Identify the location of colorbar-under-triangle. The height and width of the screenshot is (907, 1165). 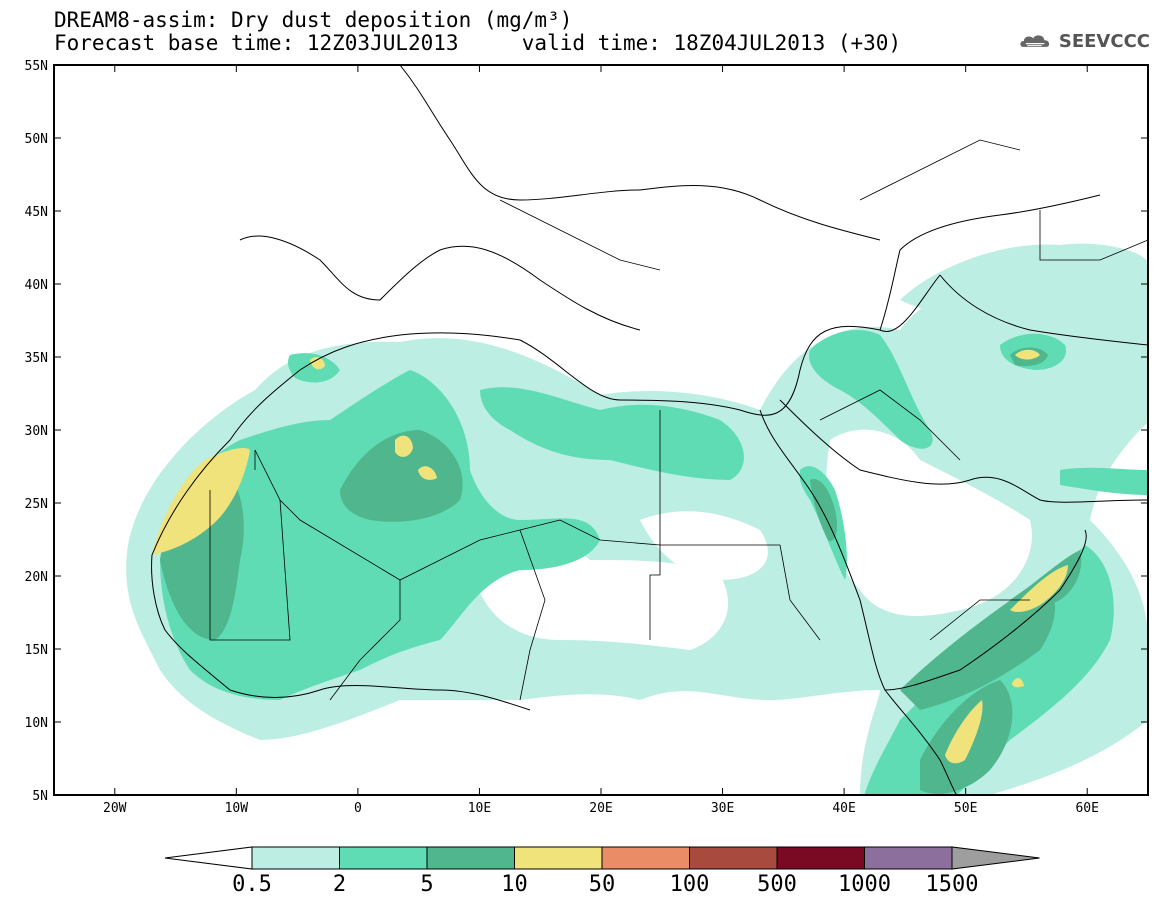
(208, 858).